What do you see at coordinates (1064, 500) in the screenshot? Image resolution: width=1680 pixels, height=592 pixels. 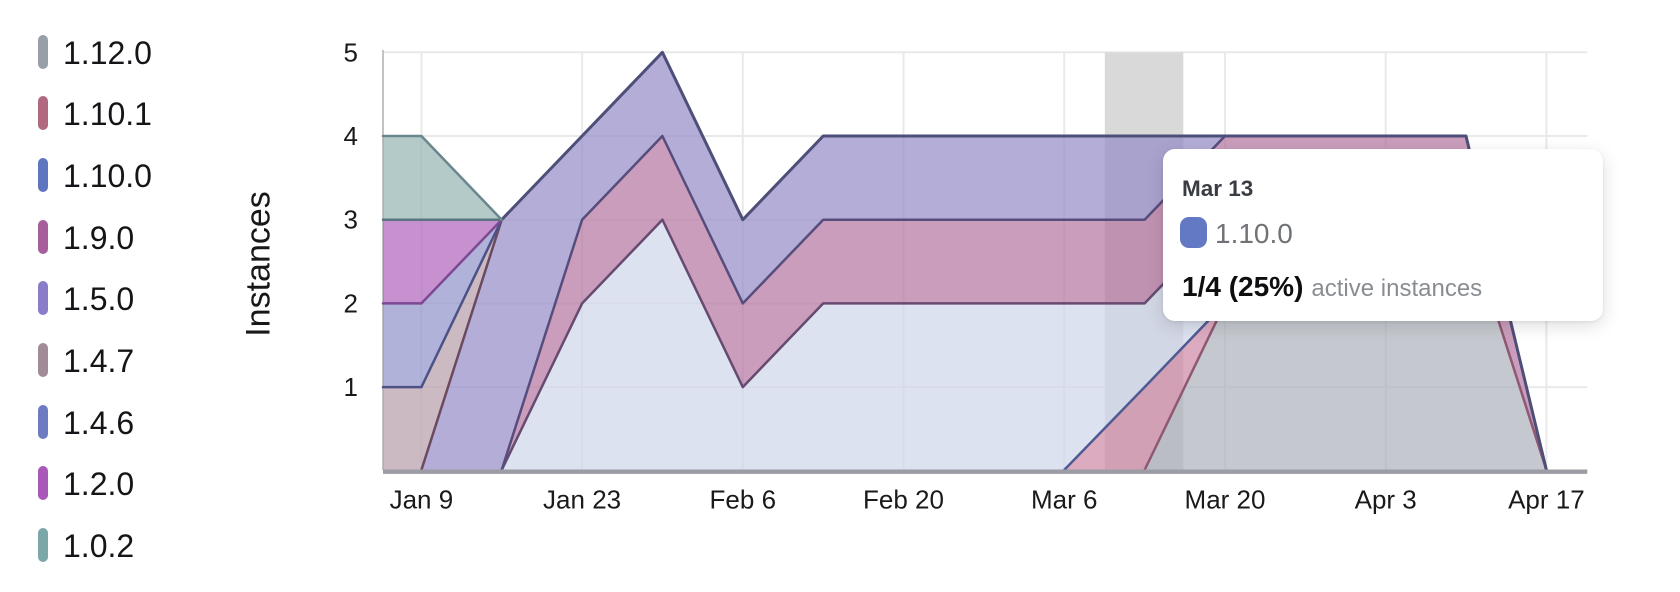 I see `svg-text: Mar 6` at bounding box center [1064, 500].